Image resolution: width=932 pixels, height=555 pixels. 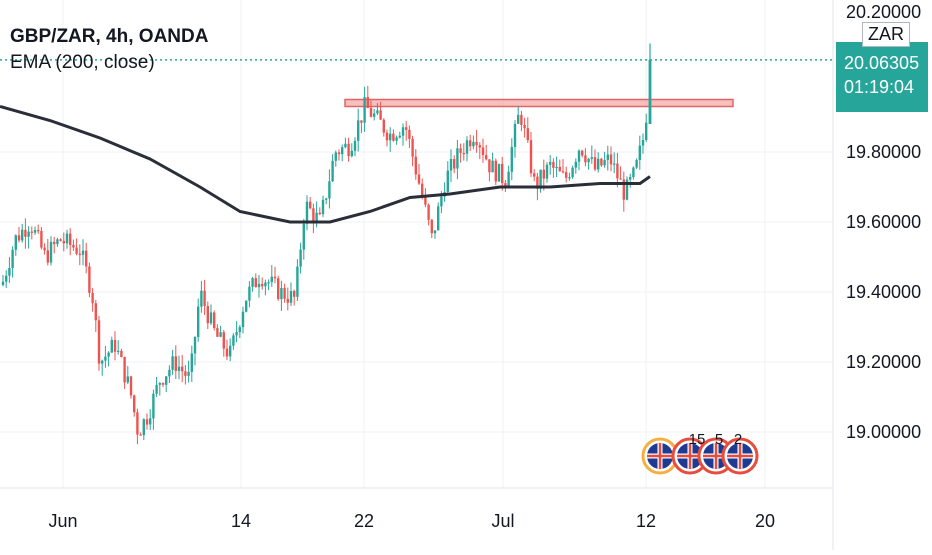 I want to click on bar-countdown: 01:19:04, so click(x=879, y=87).